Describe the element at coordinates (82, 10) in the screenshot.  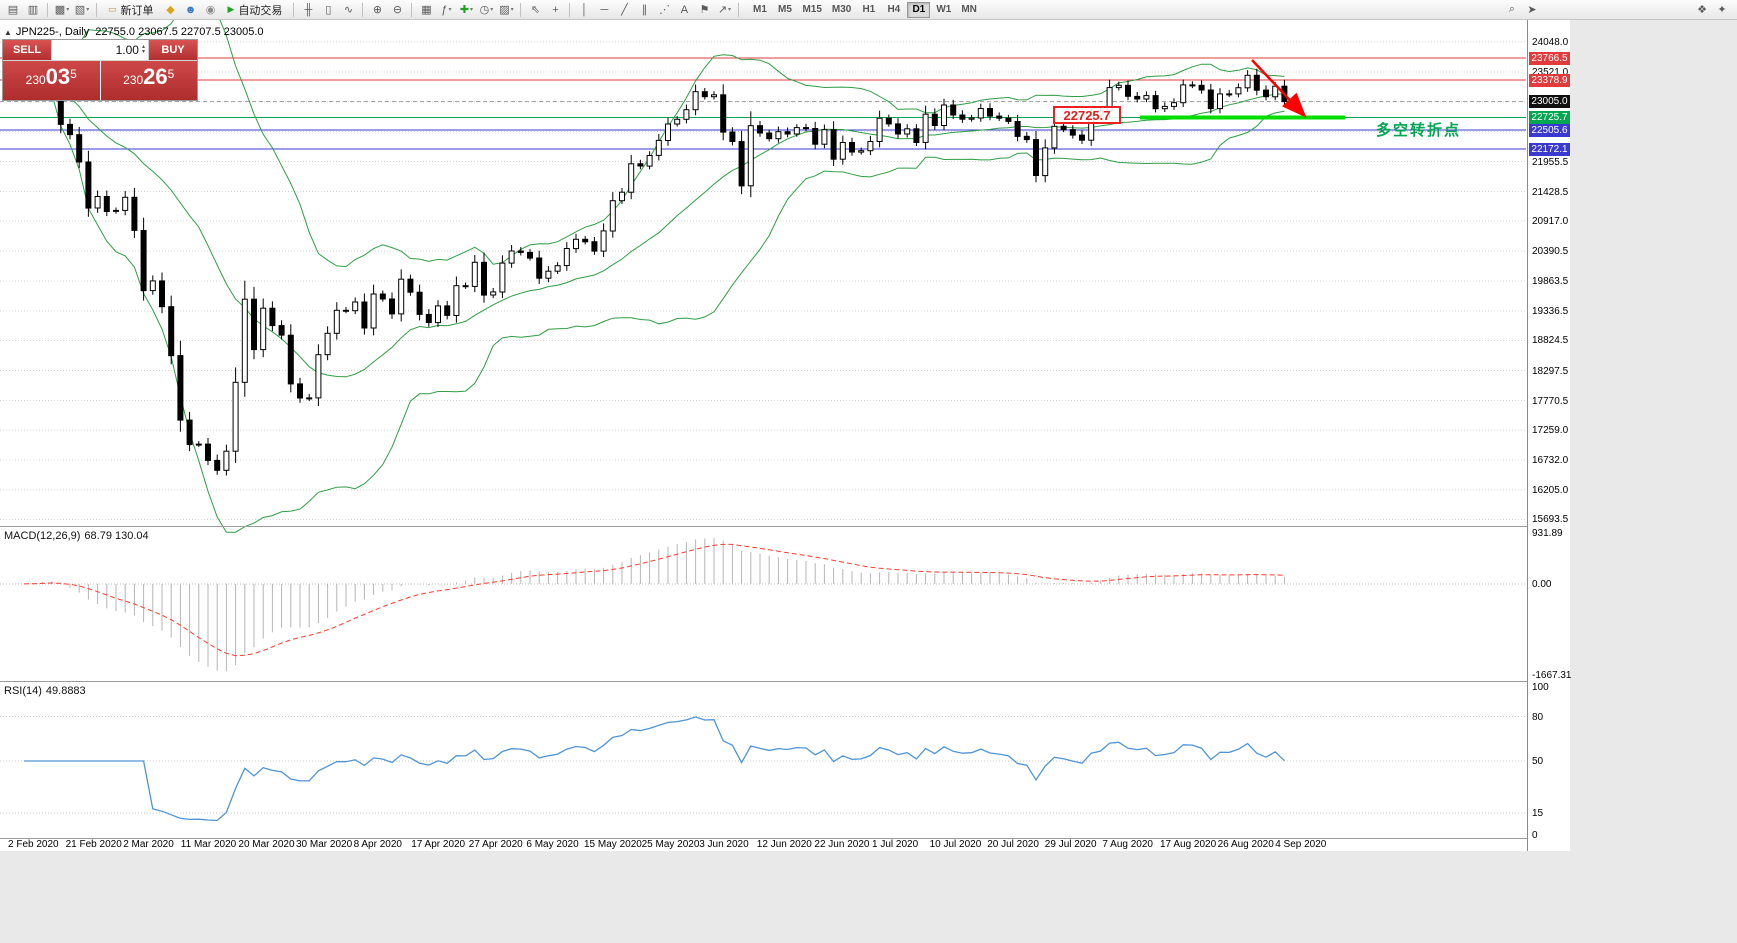
I see `profiles-icon: ▧ ▾` at that location.